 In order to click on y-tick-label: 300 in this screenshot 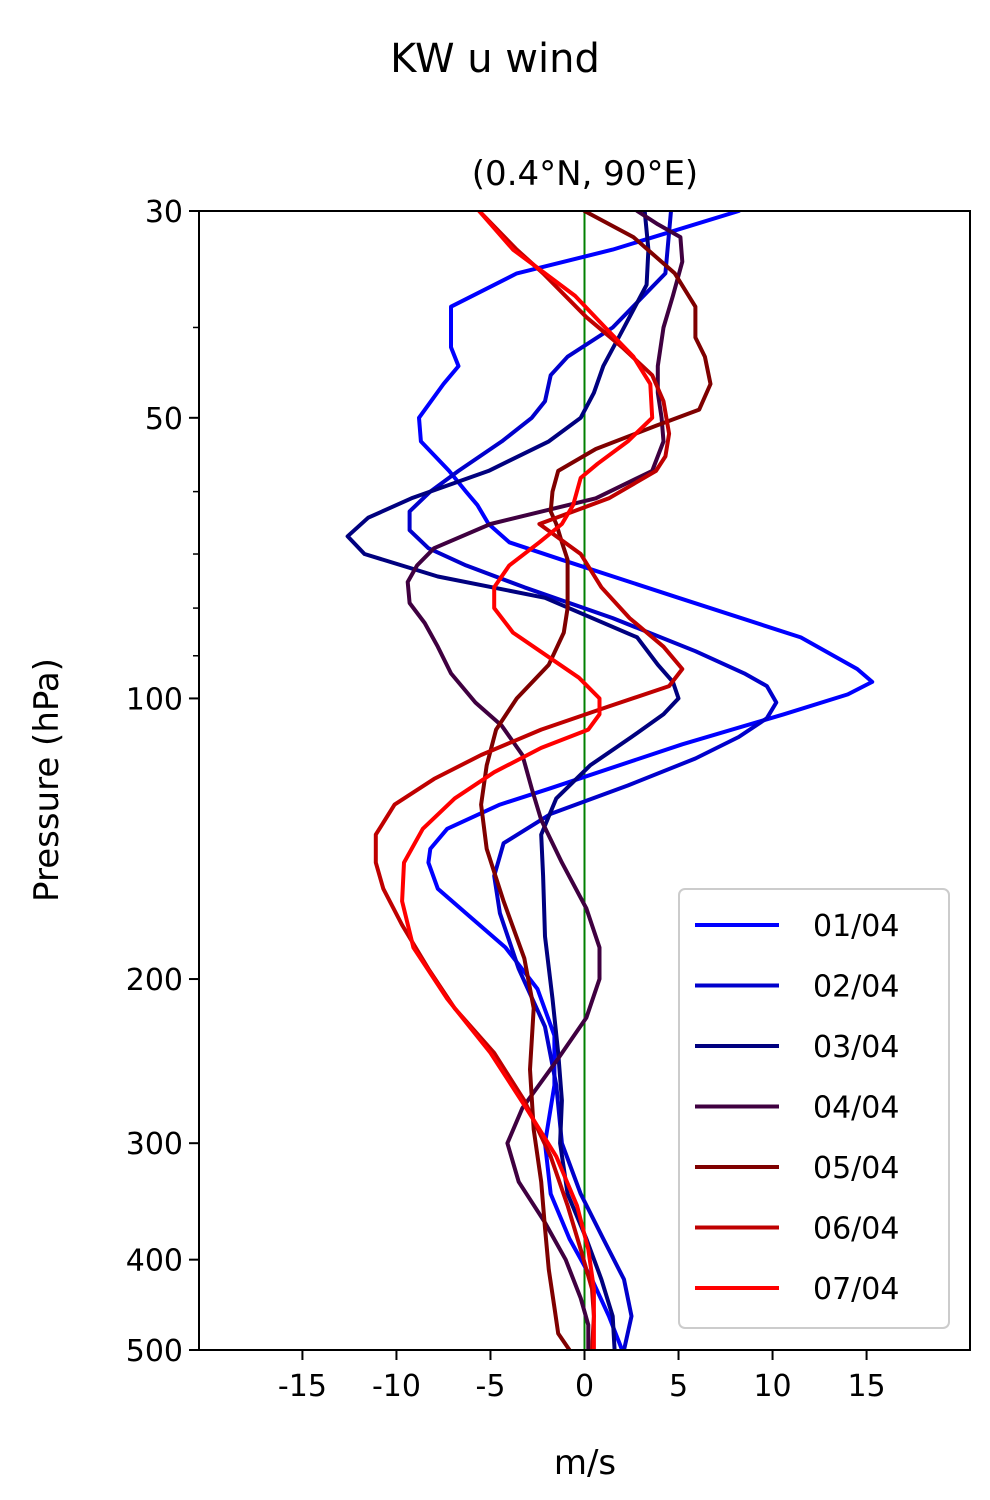, I will do `click(154, 1144)`.